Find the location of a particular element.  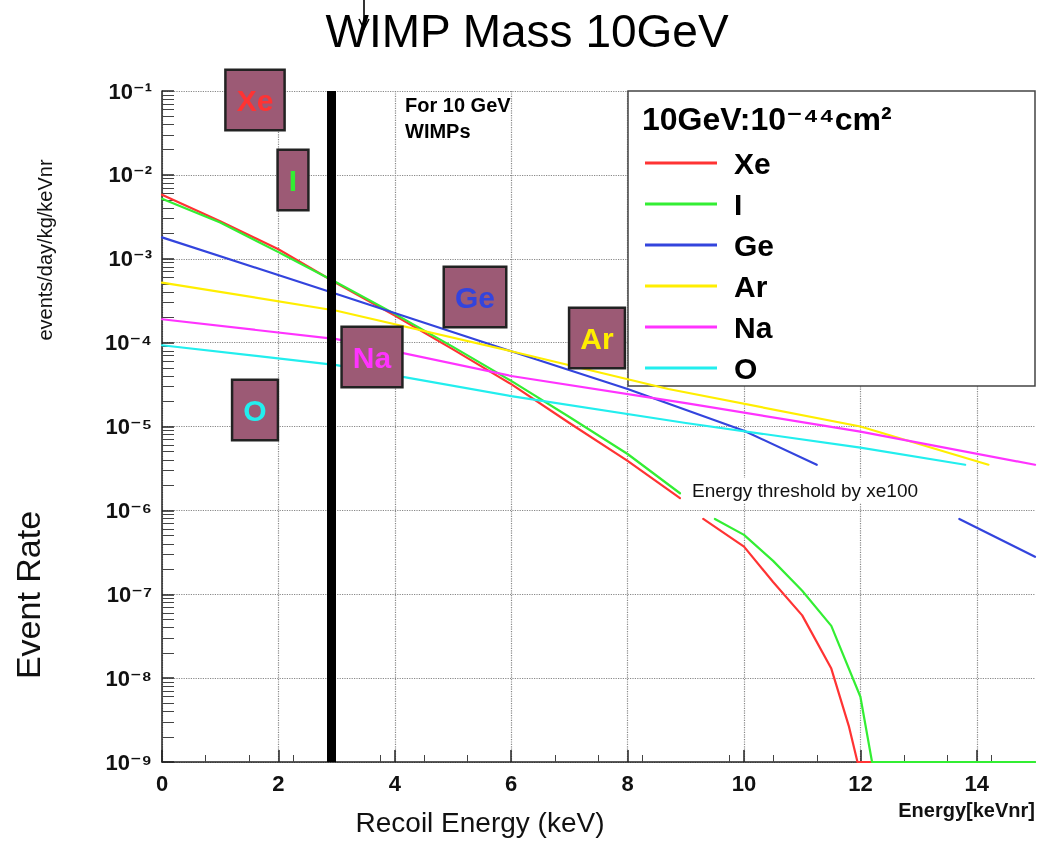

annotation: Xe is located at coordinates (255, 100).